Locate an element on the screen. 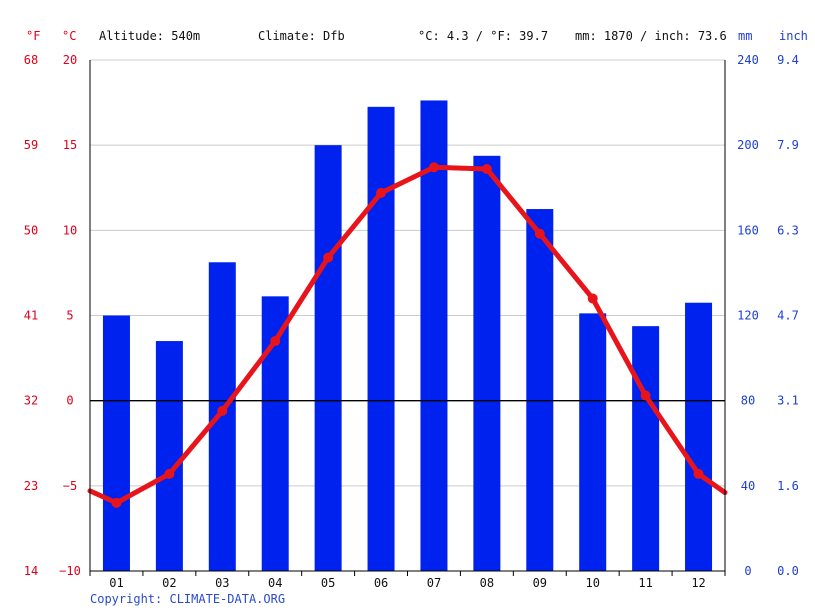 This screenshot has width=815, height=611. y-tick-label-c: 15 is located at coordinates (70, 145).